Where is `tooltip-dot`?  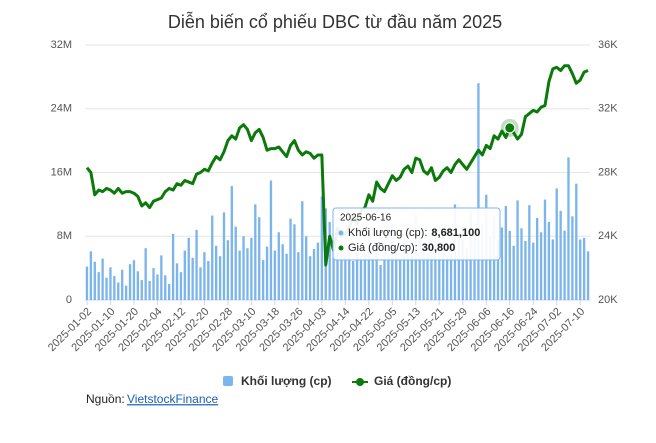
tooltip-dot is located at coordinates (341, 233).